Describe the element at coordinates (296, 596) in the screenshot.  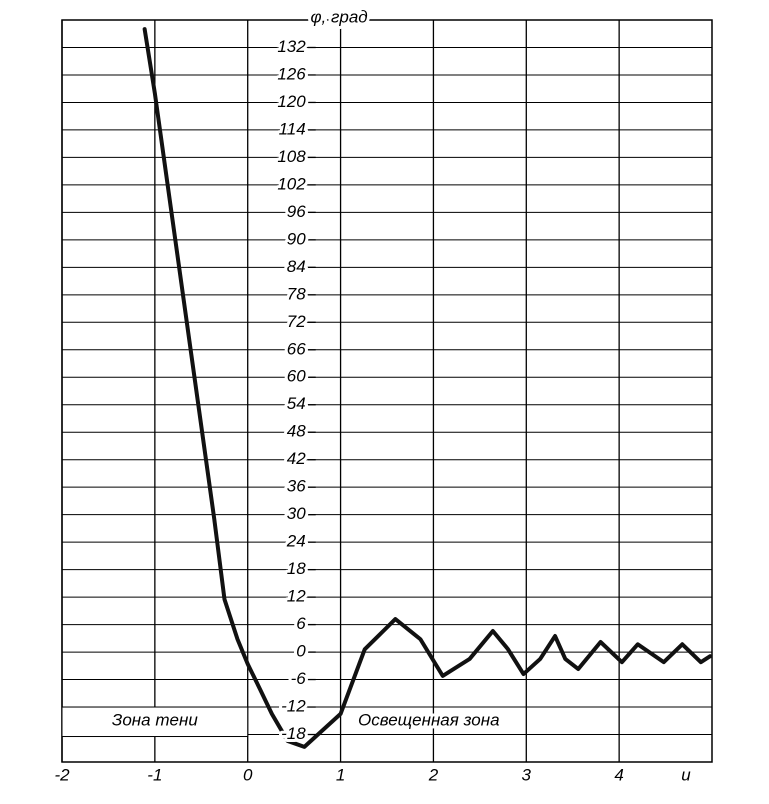
I see `y-tick-label: 12` at that location.